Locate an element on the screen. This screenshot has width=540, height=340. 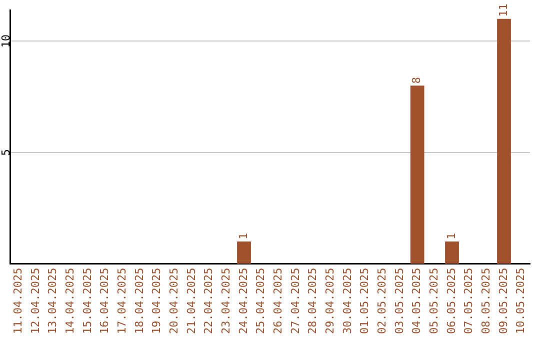
x-tick-label: 16.04.2025 is located at coordinates (105, 301).